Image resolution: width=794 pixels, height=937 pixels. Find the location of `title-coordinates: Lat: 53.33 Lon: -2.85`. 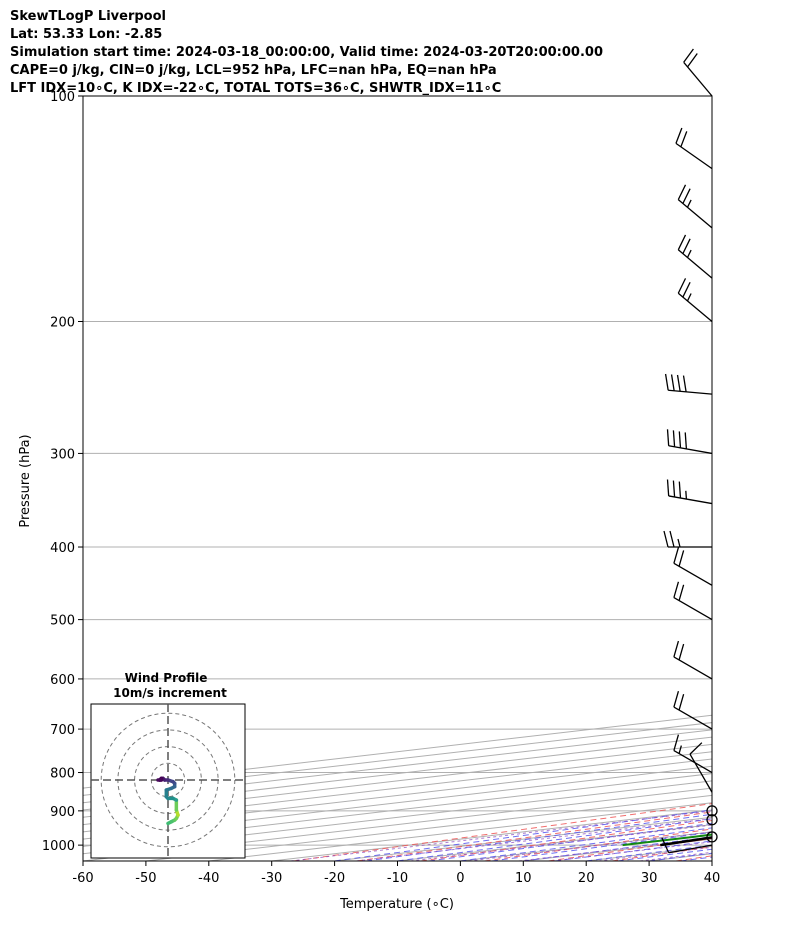

title-coordinates: Lat: 53.33 Lon: -2.85 is located at coordinates (86, 34).